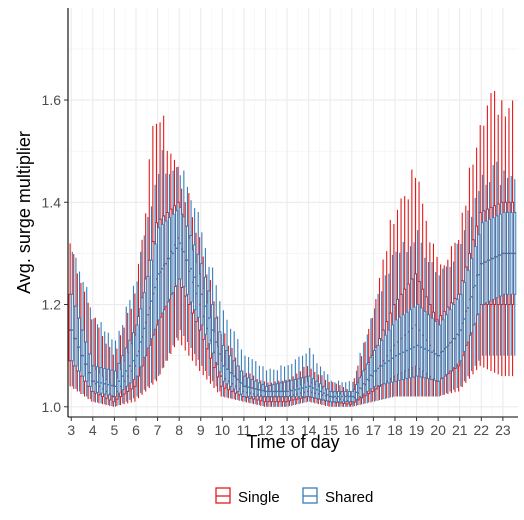 This screenshot has height=520, width=524. I want to click on legend-label-shared: Shared, so click(349, 497).